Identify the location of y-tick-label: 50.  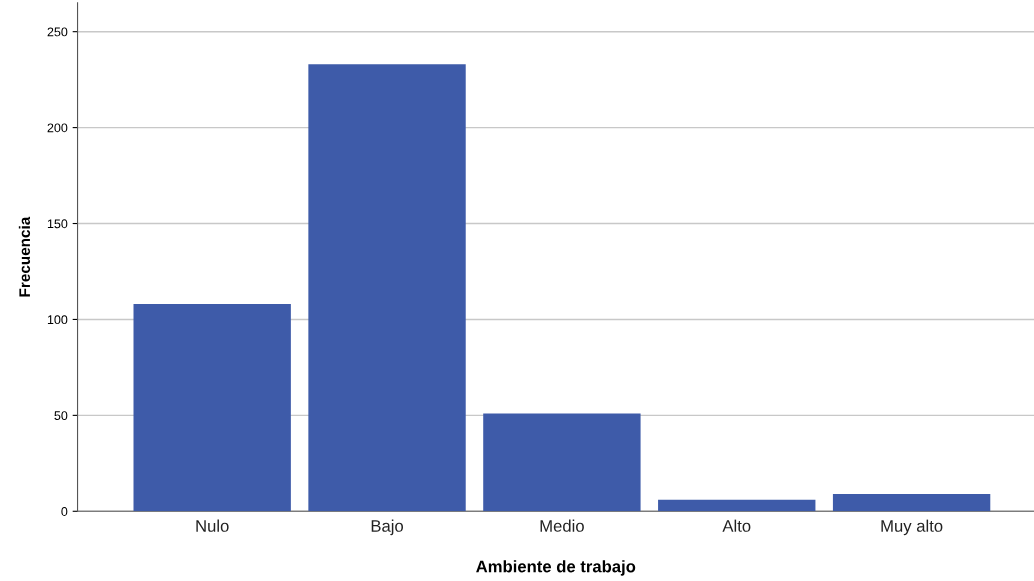
(61, 416).